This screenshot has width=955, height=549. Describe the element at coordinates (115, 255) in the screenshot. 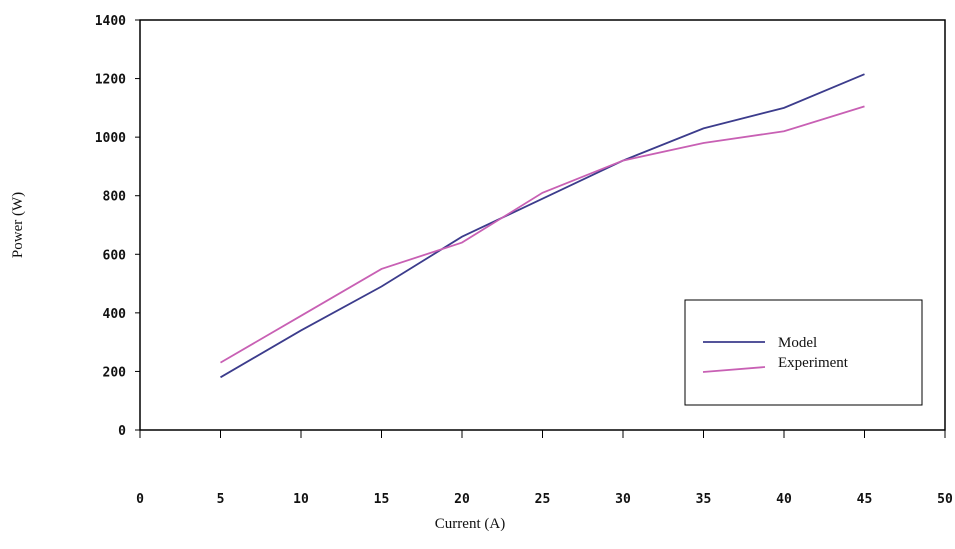

I see `y-tick-label: 600` at that location.